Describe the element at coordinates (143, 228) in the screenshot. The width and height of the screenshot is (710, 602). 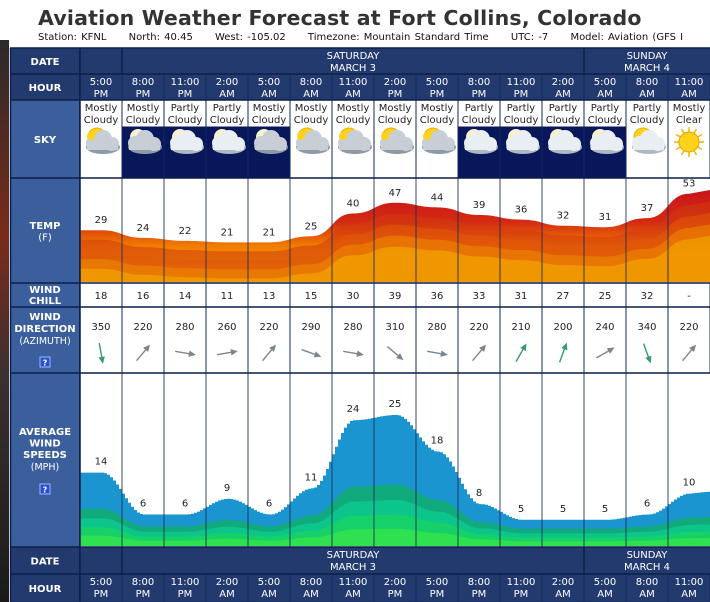
I see `temp-value: 24` at that location.